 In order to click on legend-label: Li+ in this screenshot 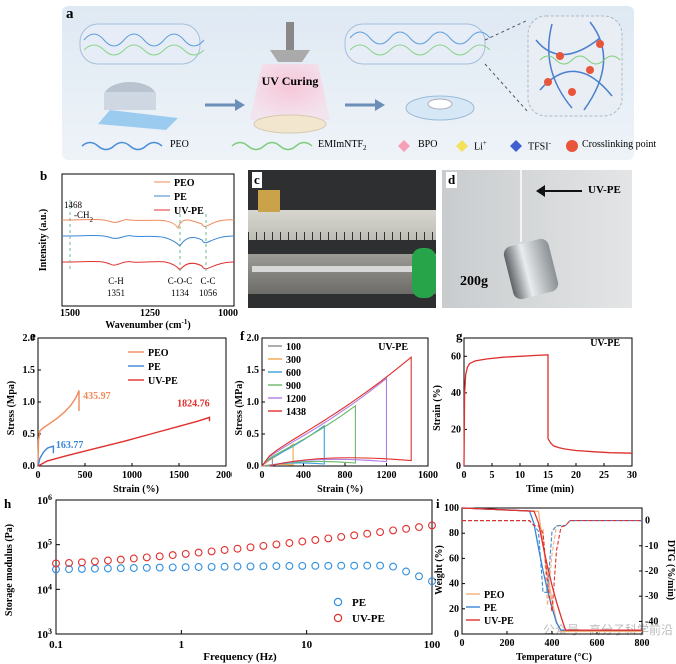, I will do `click(480, 146)`.